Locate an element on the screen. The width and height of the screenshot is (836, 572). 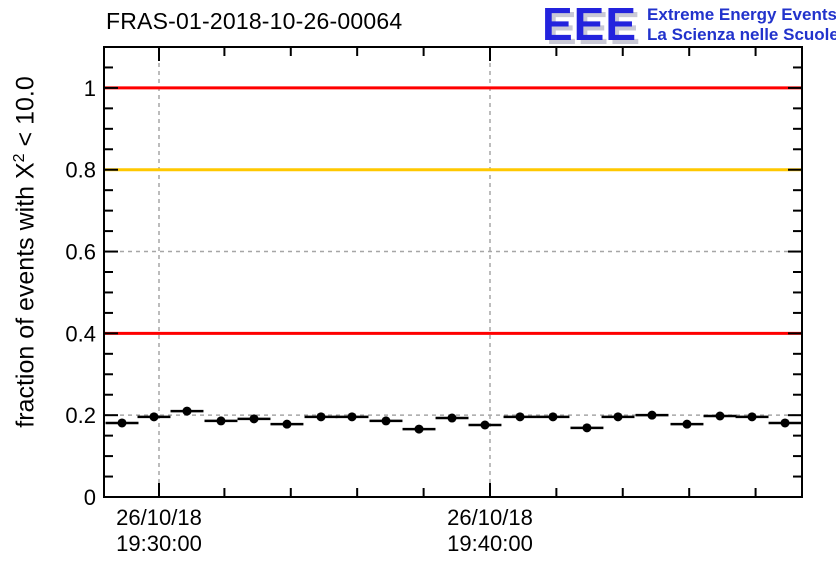
y-tick-label: 0.2 is located at coordinates (80, 415).